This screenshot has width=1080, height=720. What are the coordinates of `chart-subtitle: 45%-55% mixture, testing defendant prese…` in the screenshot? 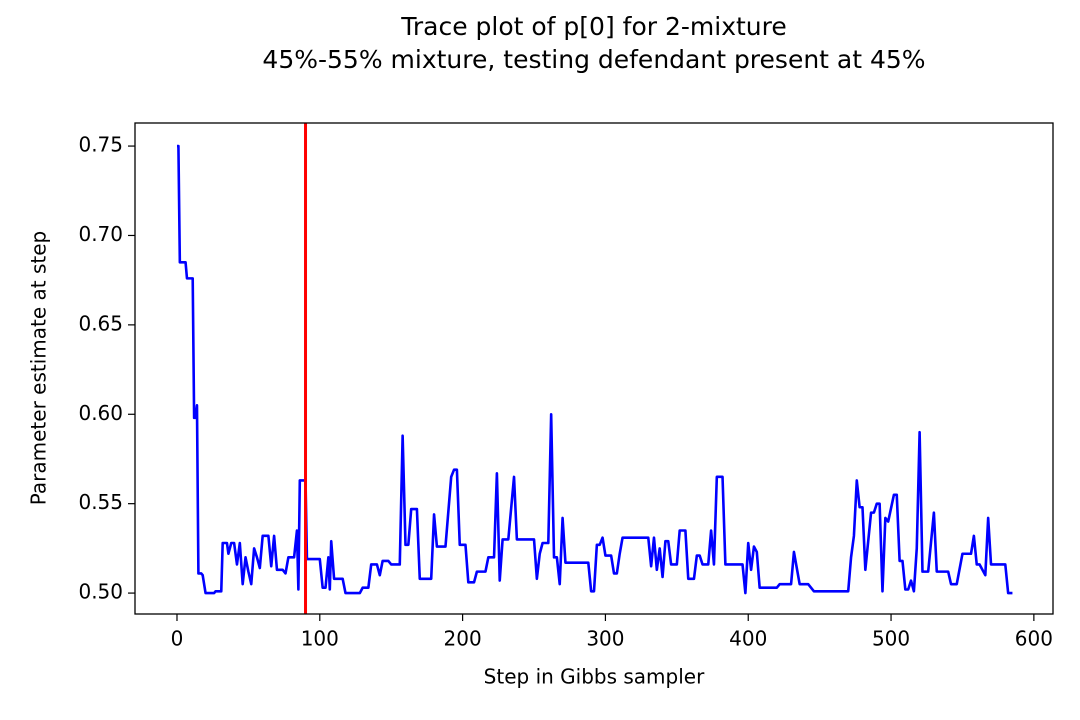 It's located at (593, 59).